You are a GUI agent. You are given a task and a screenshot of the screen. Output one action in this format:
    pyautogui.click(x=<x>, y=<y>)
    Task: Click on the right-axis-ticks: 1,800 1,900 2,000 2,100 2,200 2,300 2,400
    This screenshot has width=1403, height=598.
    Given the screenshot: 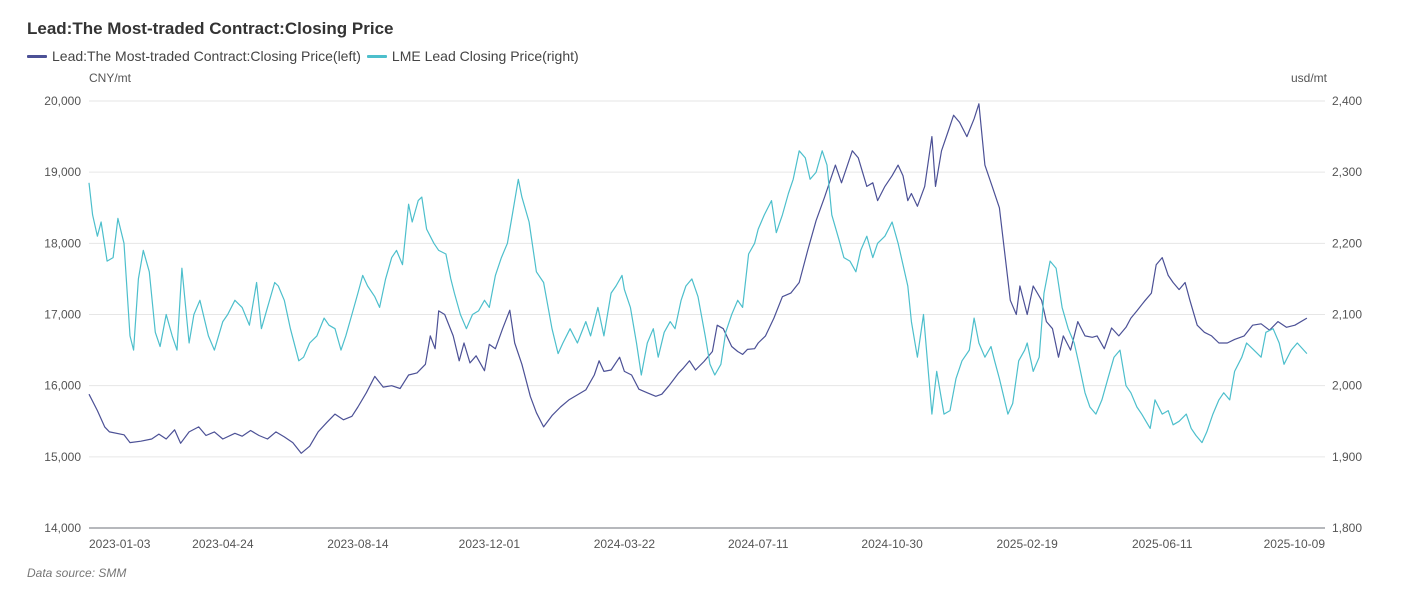 What is the action you would take?
    pyautogui.click(x=1347, y=314)
    